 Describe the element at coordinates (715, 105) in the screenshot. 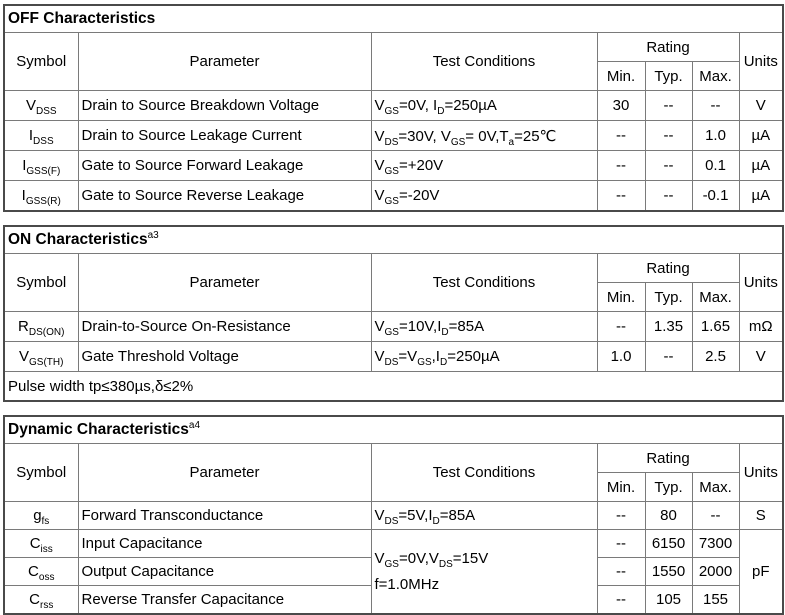

I see `cell-max: --` at that location.